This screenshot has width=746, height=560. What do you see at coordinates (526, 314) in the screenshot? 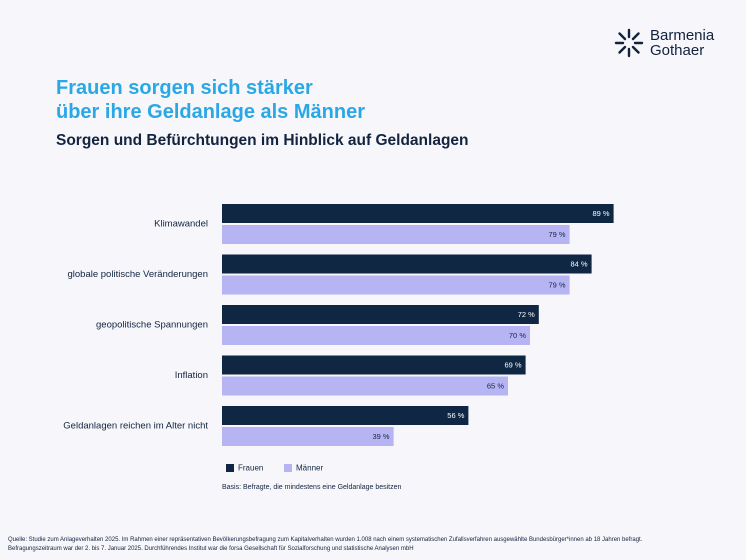
I see `data-label: 72 %` at bounding box center [526, 314].